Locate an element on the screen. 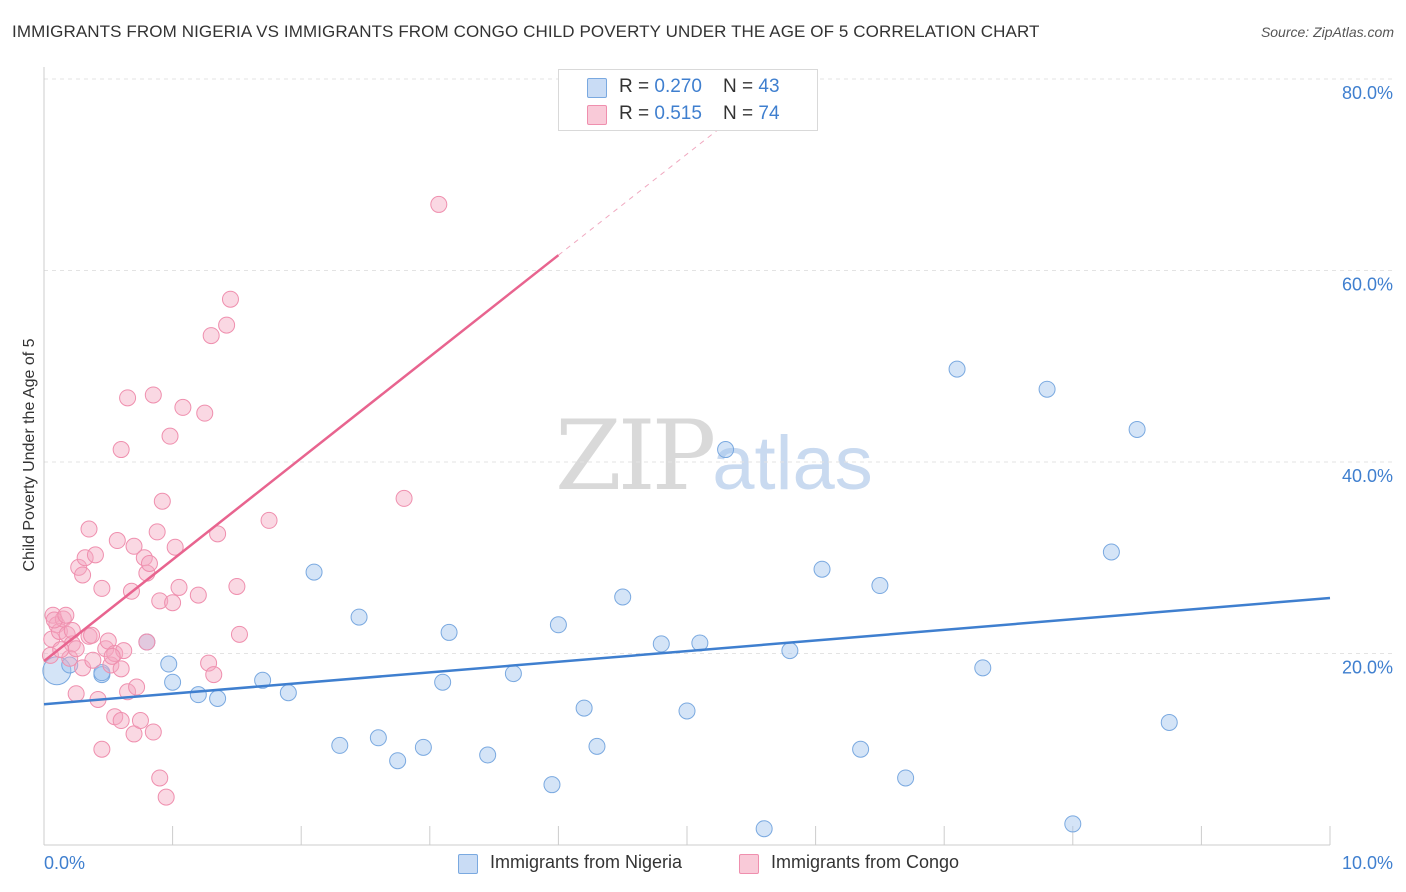  watermark-atlas: atlas is located at coordinates (792, 463).